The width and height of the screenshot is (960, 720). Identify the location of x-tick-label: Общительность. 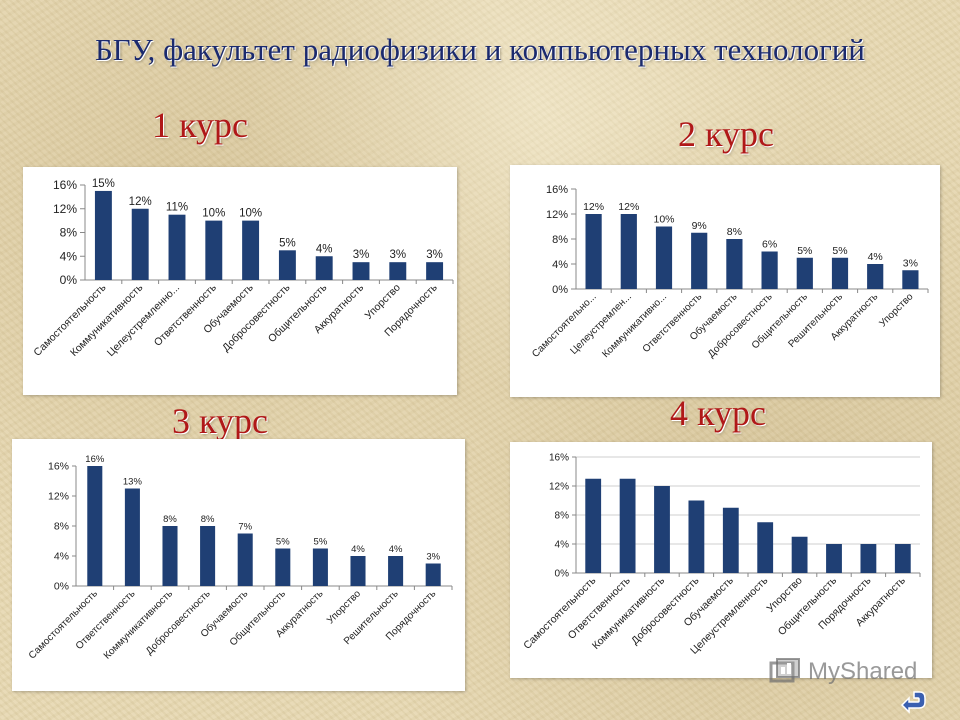
(808, 606).